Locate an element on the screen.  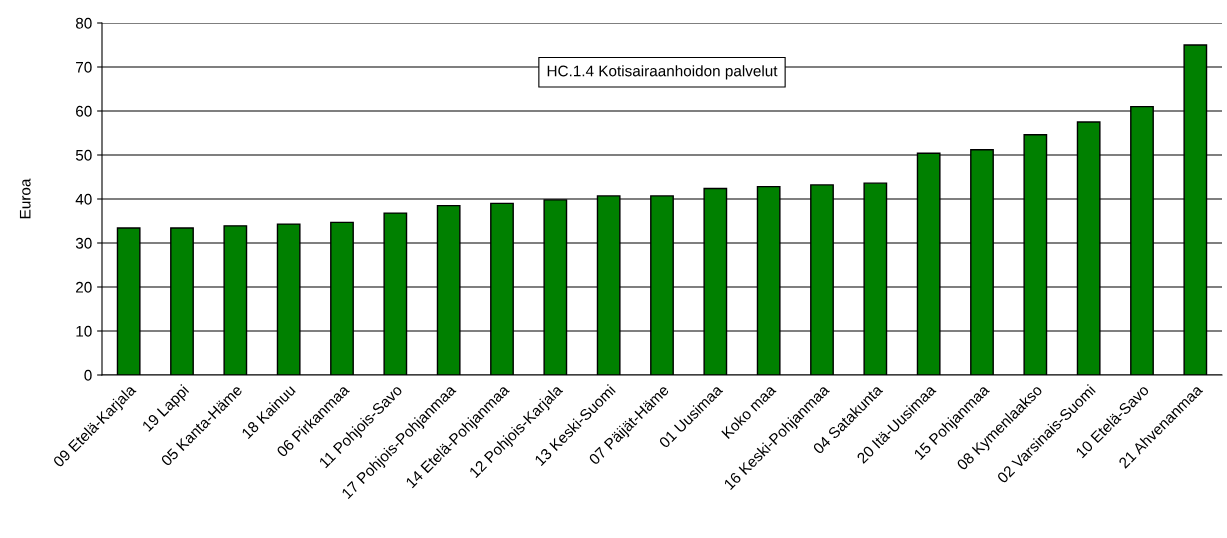
y-tick-label: 0 is located at coordinates (88, 375).